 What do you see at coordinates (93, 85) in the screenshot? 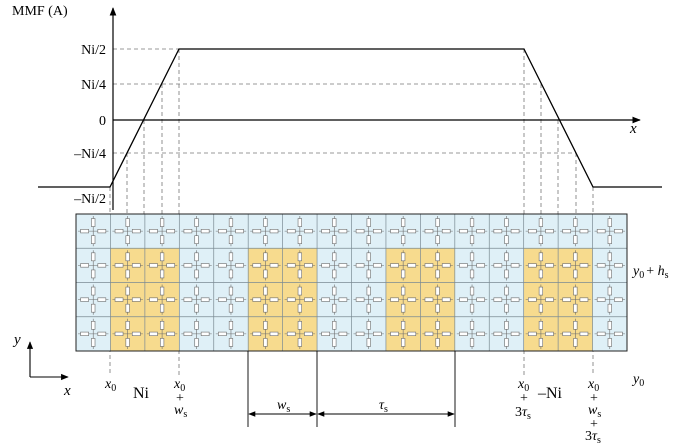
I see `tick-ni4: Ni/4` at bounding box center [93, 85].